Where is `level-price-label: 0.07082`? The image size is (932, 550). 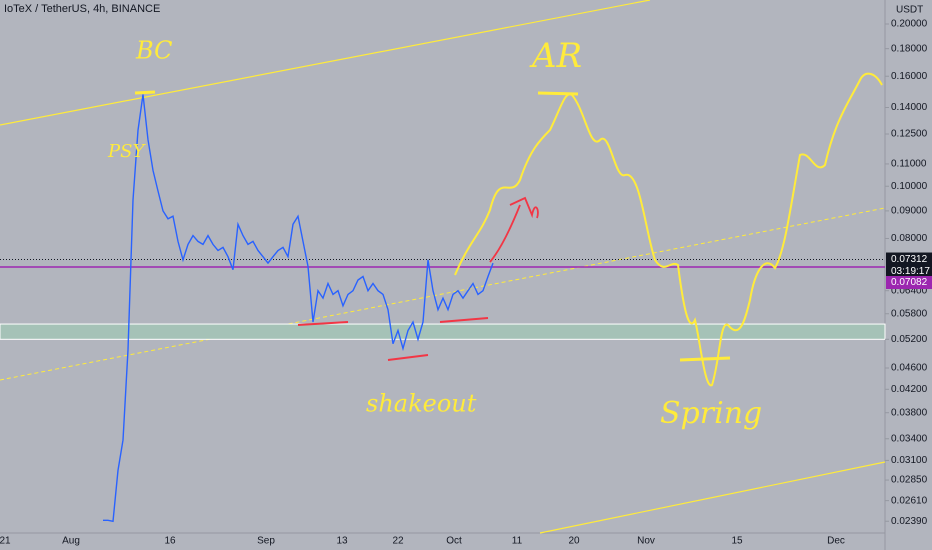 level-price-label: 0.07082 is located at coordinates (909, 282).